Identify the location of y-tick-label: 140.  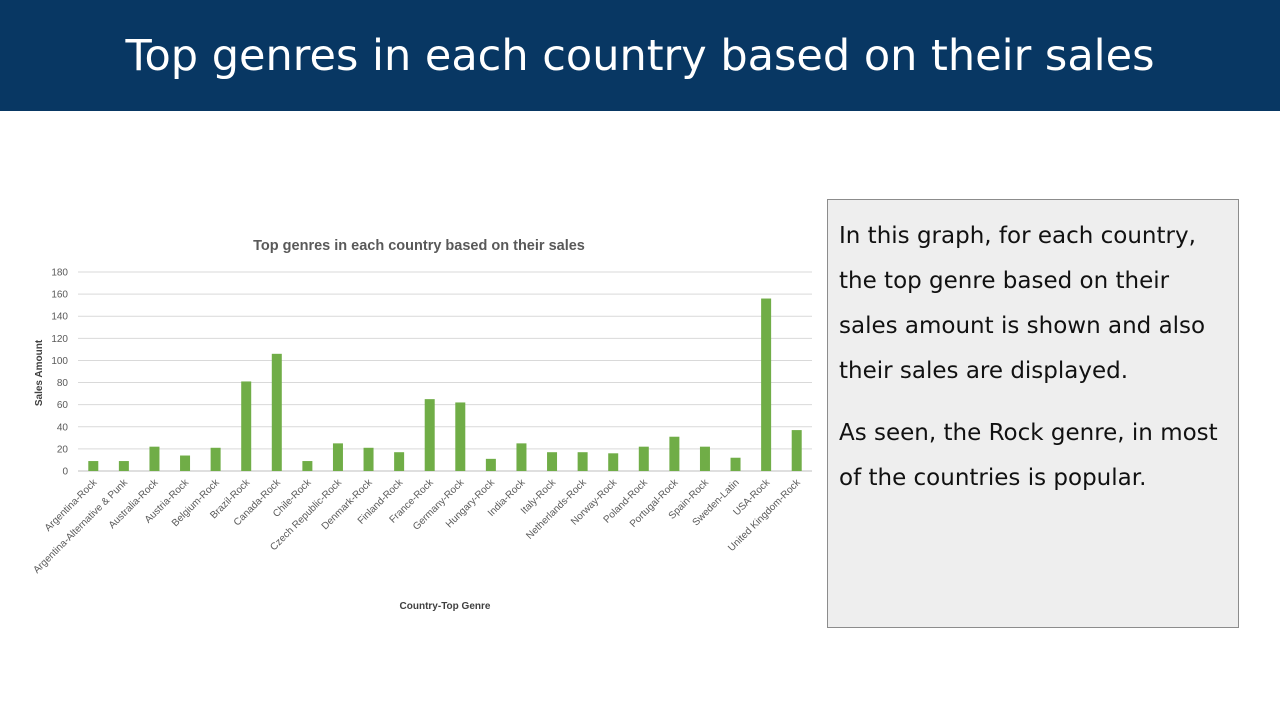
(59, 317).